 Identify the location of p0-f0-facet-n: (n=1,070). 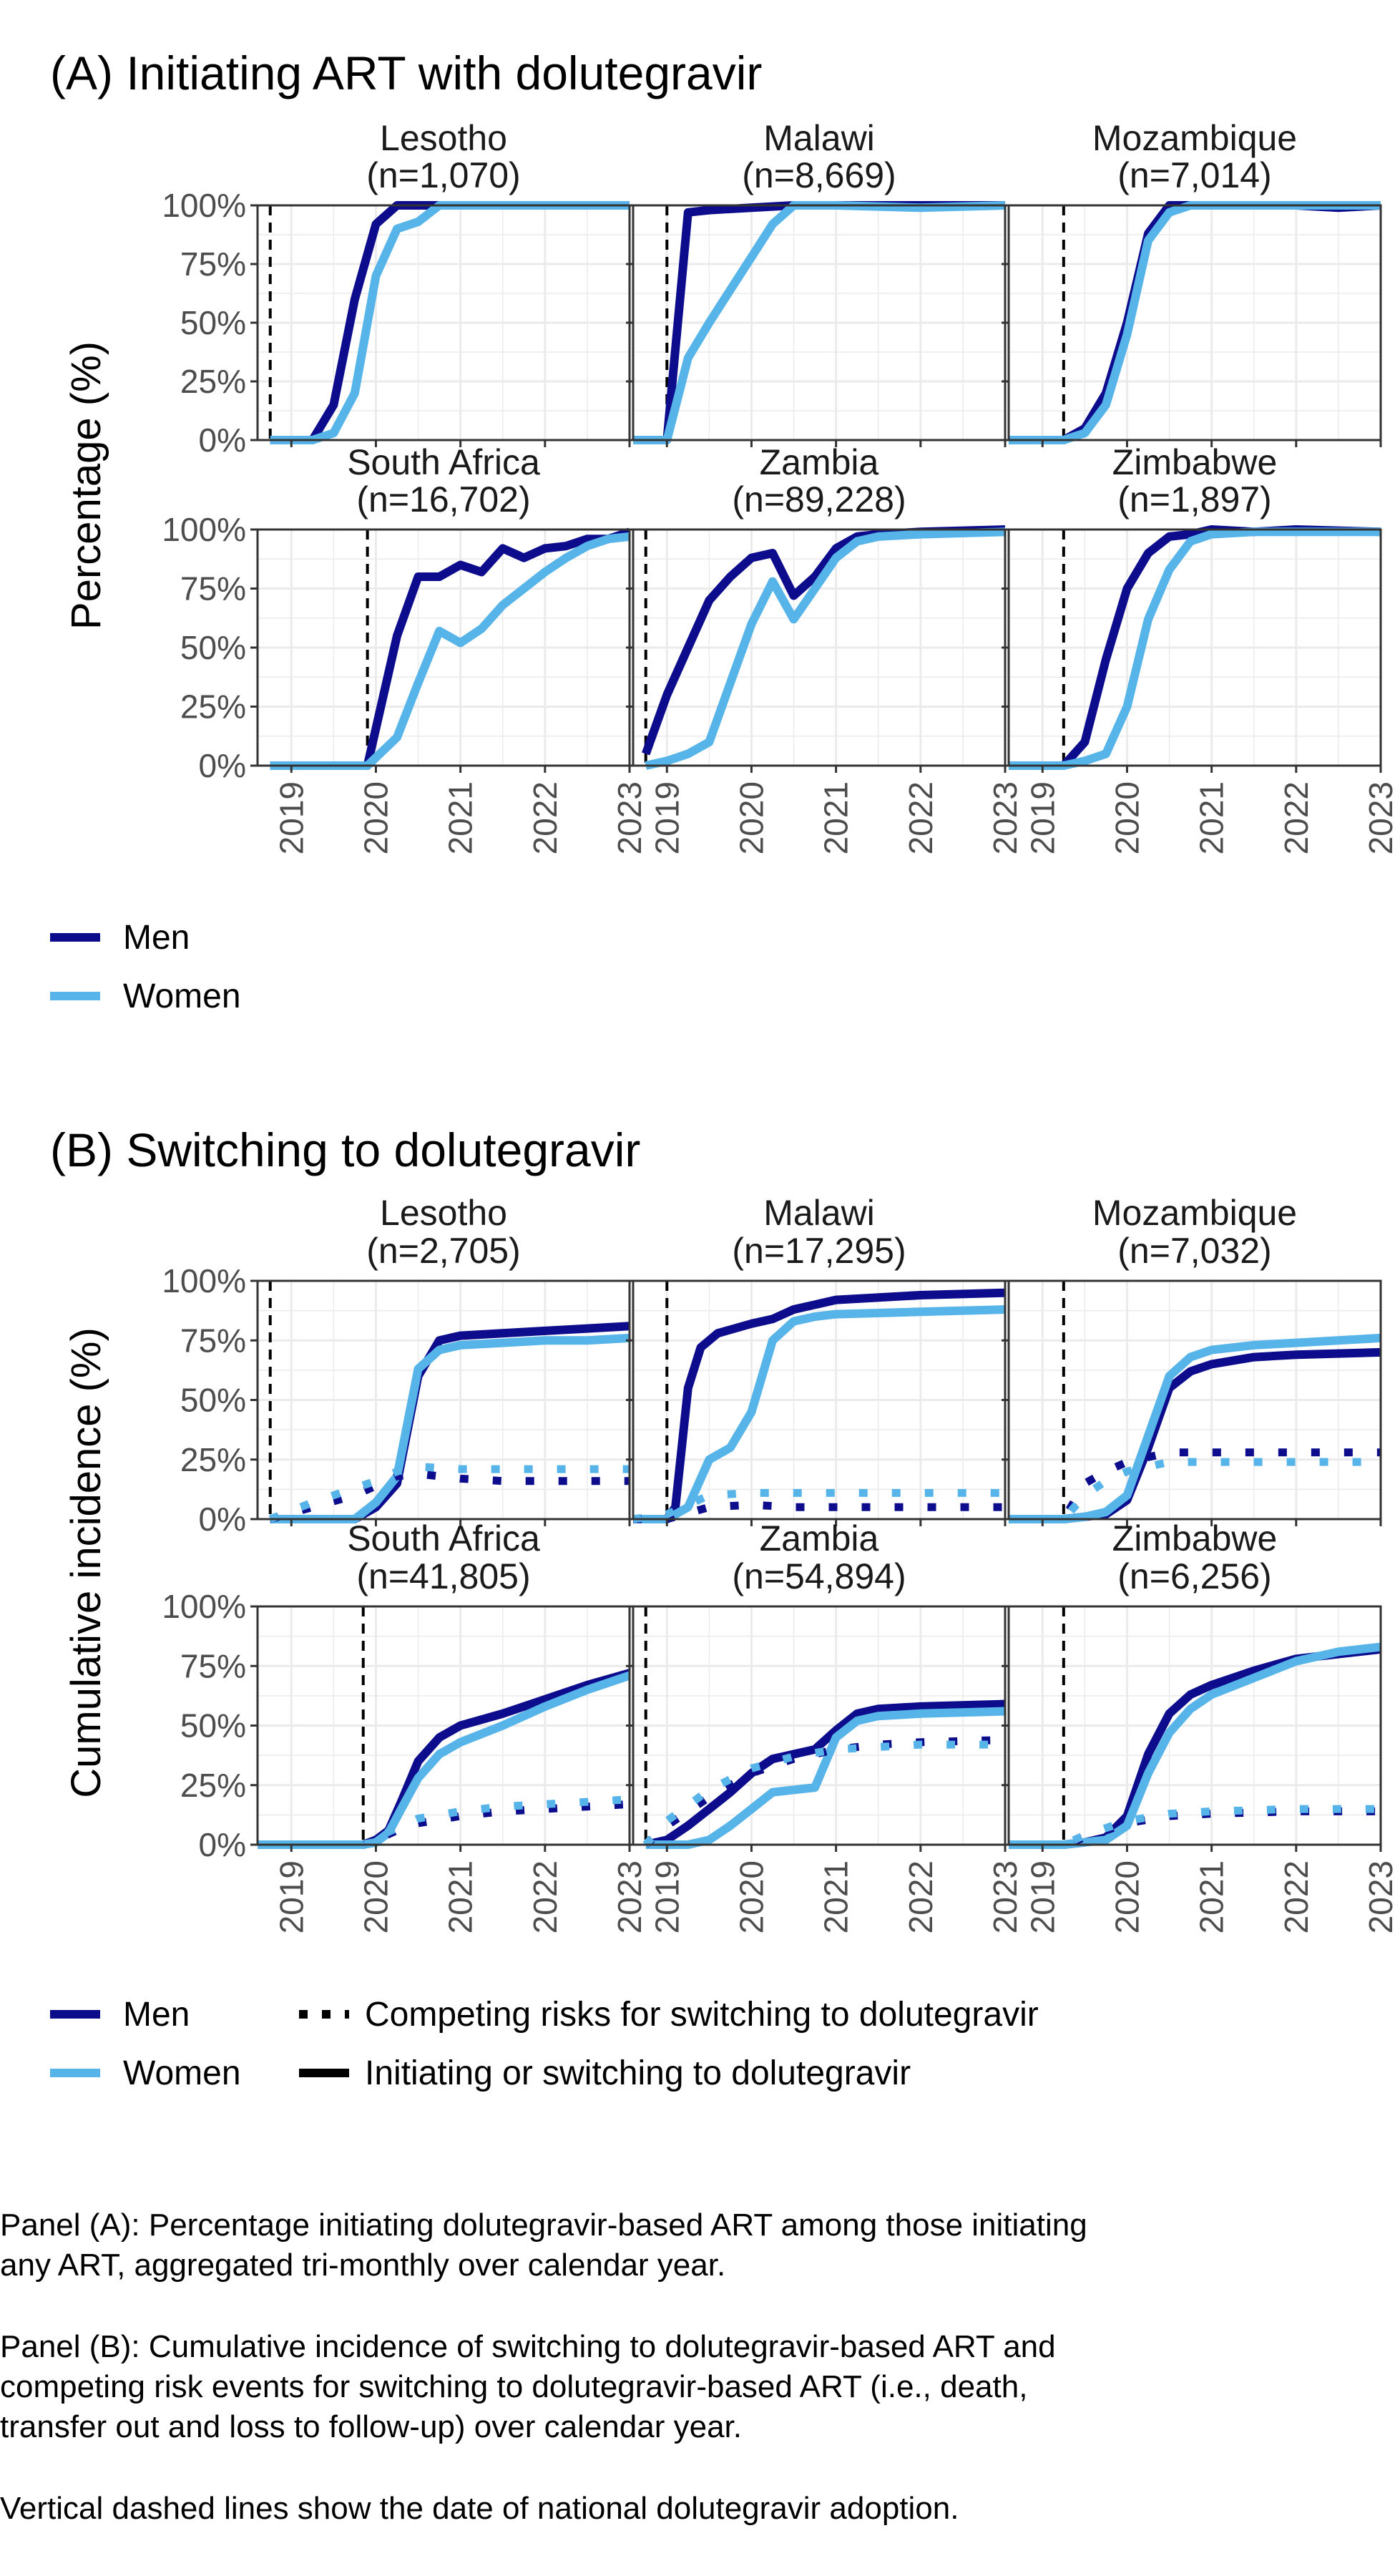
(443, 175).